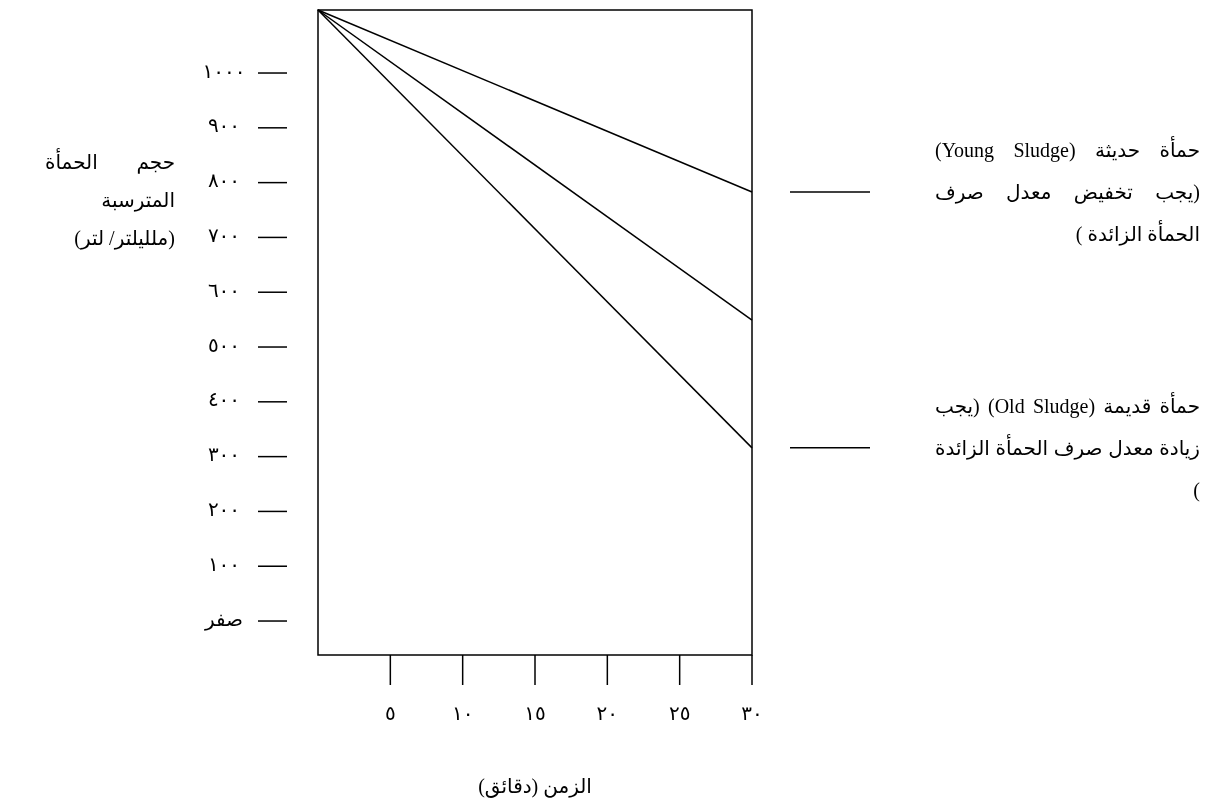  Describe the element at coordinates (110, 199) in the screenshot. I see `y-axis-title: حجم الحمأة المترسبة (ملليلتر/ لتر)` at that location.